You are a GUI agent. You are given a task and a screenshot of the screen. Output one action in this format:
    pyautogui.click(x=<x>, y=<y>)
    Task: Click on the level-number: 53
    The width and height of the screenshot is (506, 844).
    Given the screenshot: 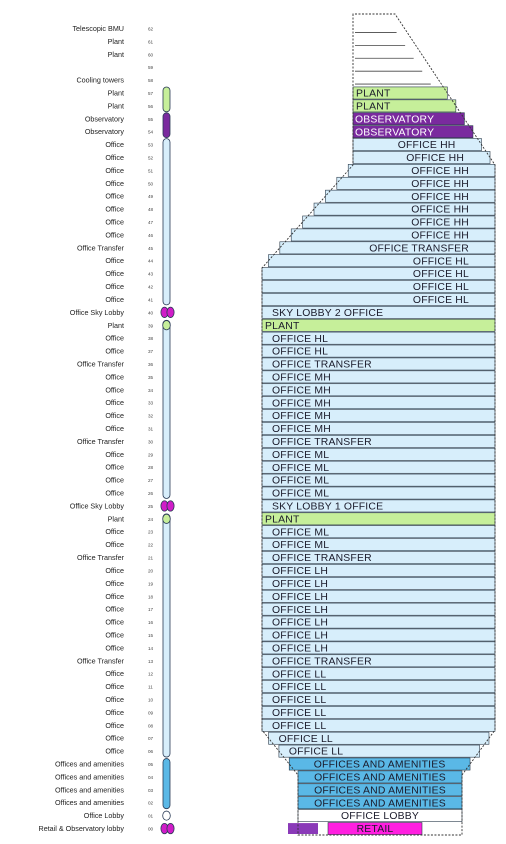 What is the action you would take?
    pyautogui.click(x=151, y=145)
    